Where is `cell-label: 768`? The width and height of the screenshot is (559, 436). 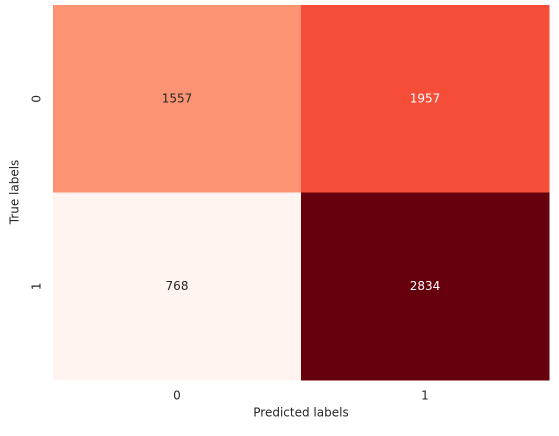 cell-label: 768 is located at coordinates (177, 286).